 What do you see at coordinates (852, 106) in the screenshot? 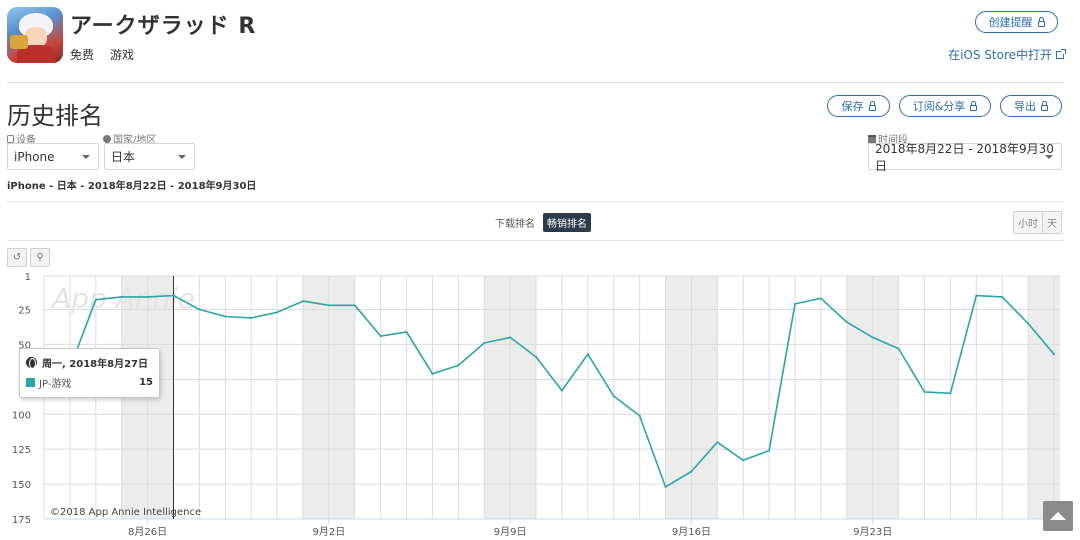
I see `save-label: 保存` at bounding box center [852, 106].